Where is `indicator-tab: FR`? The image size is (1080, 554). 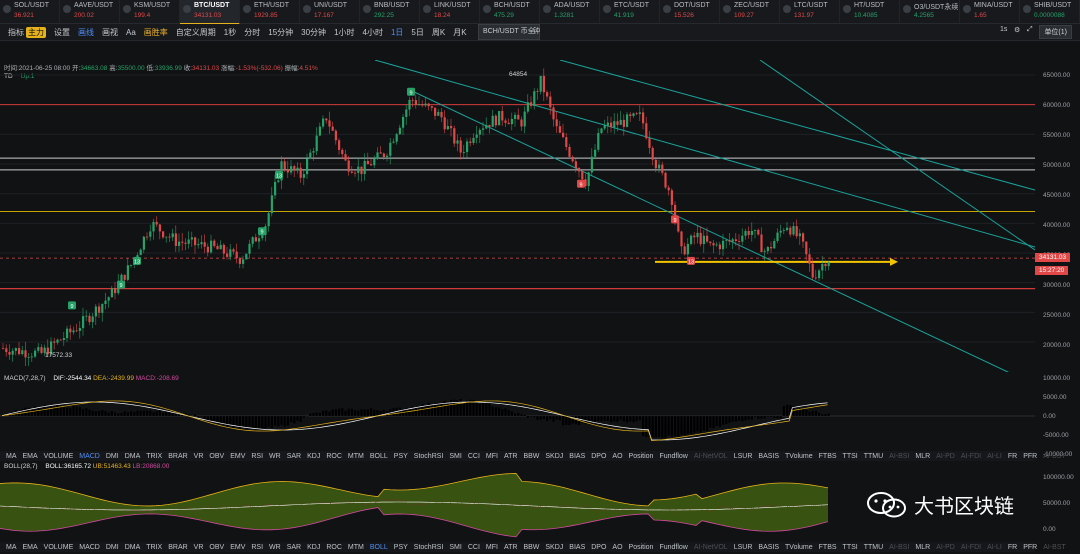 indicator-tab: FR is located at coordinates (1012, 456).